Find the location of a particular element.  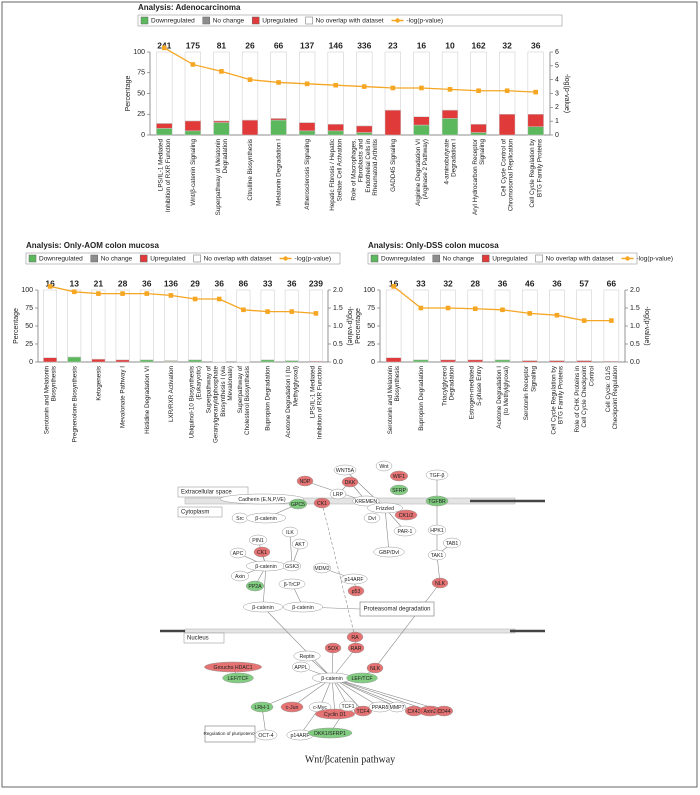

legend-marker is located at coordinates (285, 258).